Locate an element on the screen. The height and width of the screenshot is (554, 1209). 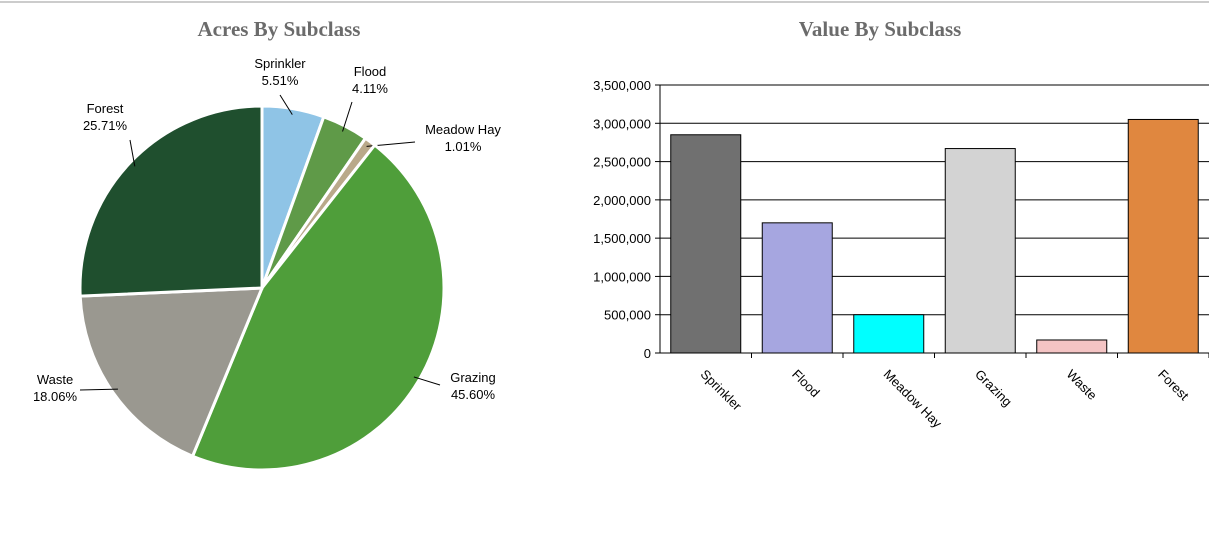
slice-label: Sprinkler is located at coordinates (280, 63).